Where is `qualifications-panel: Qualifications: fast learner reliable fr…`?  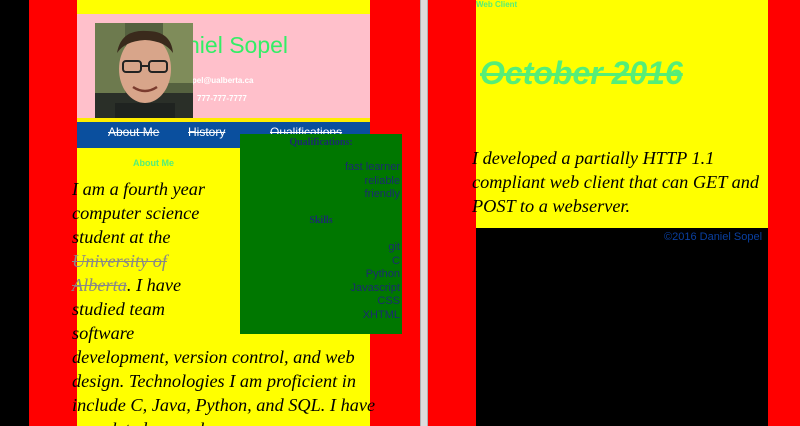
qualifications-panel: Qualifications: fast learner reliable fr… is located at coordinates (321, 234).